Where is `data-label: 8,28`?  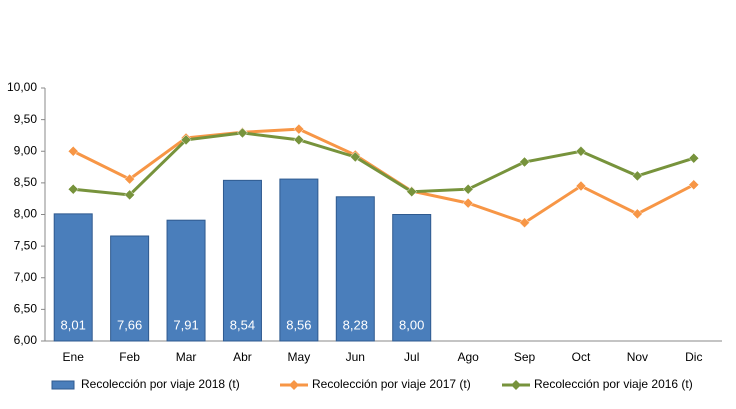
data-label: 8,28 is located at coordinates (355, 324).